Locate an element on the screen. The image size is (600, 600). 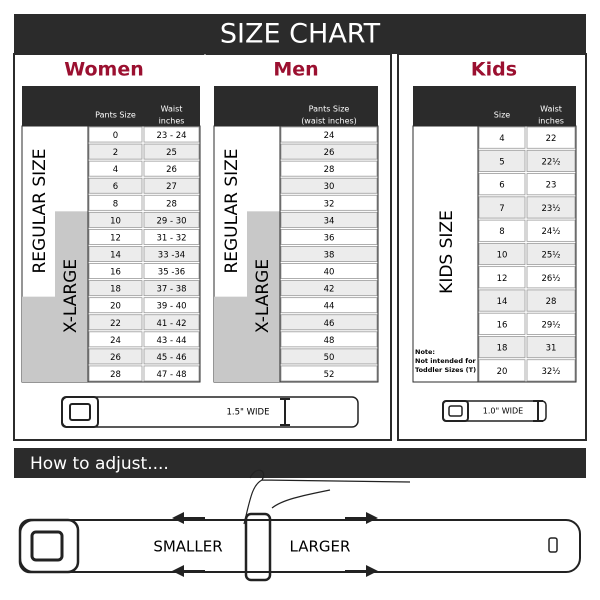
cell-text: 8 is located at coordinates (501, 232).